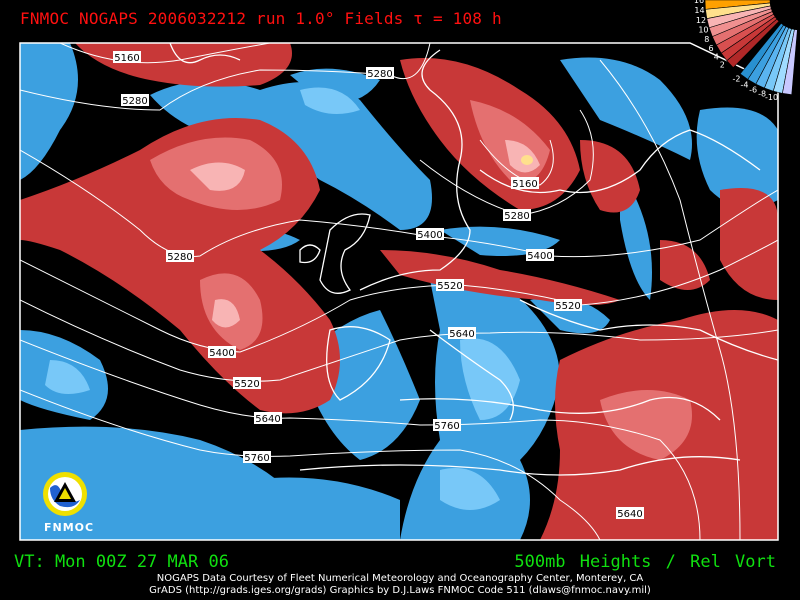 This screenshot has height=600, width=800. What do you see at coordinates (753, 89) in the screenshot?
I see `colorbar-label: -6` at bounding box center [753, 89].